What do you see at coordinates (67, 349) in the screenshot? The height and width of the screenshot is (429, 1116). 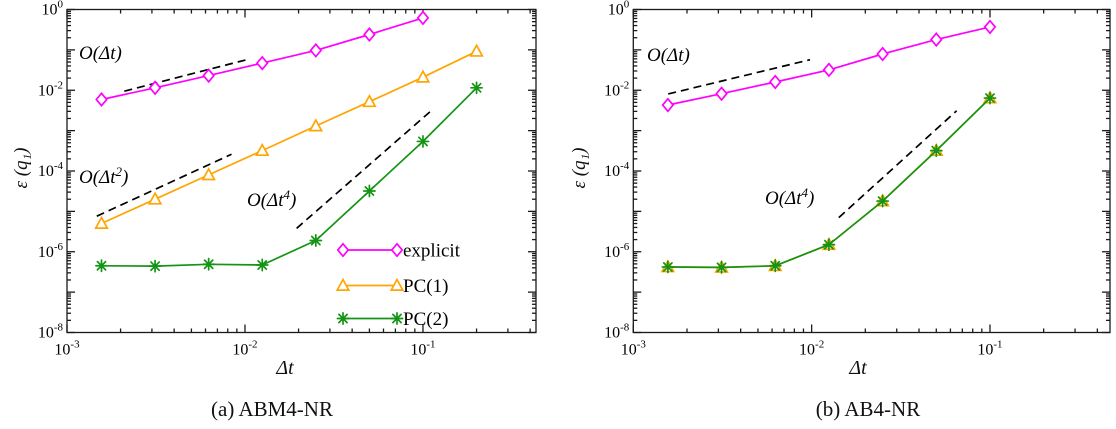 I see `plot-a-xtick-label: 10⁻³` at bounding box center [67, 349].